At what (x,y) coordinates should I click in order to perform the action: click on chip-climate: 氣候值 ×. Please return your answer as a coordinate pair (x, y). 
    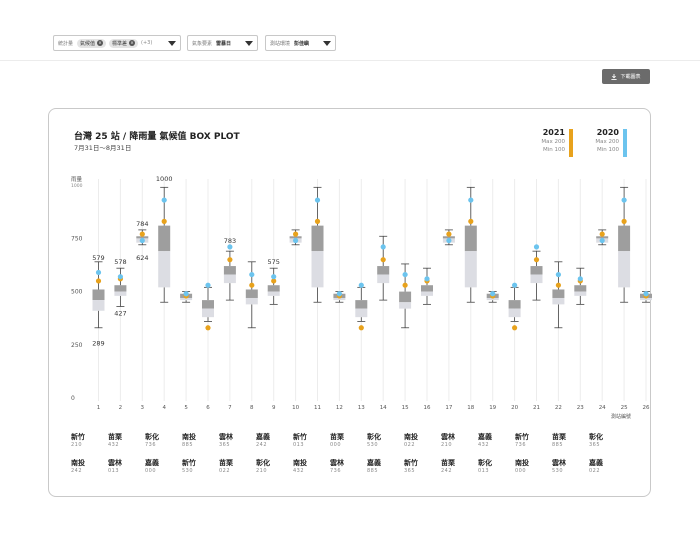
    Looking at the image, I should click on (92, 43).